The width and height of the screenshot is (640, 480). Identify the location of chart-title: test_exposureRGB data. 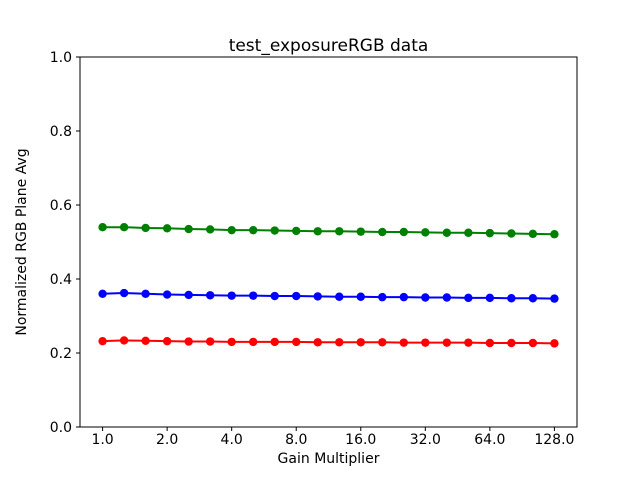
(328, 46).